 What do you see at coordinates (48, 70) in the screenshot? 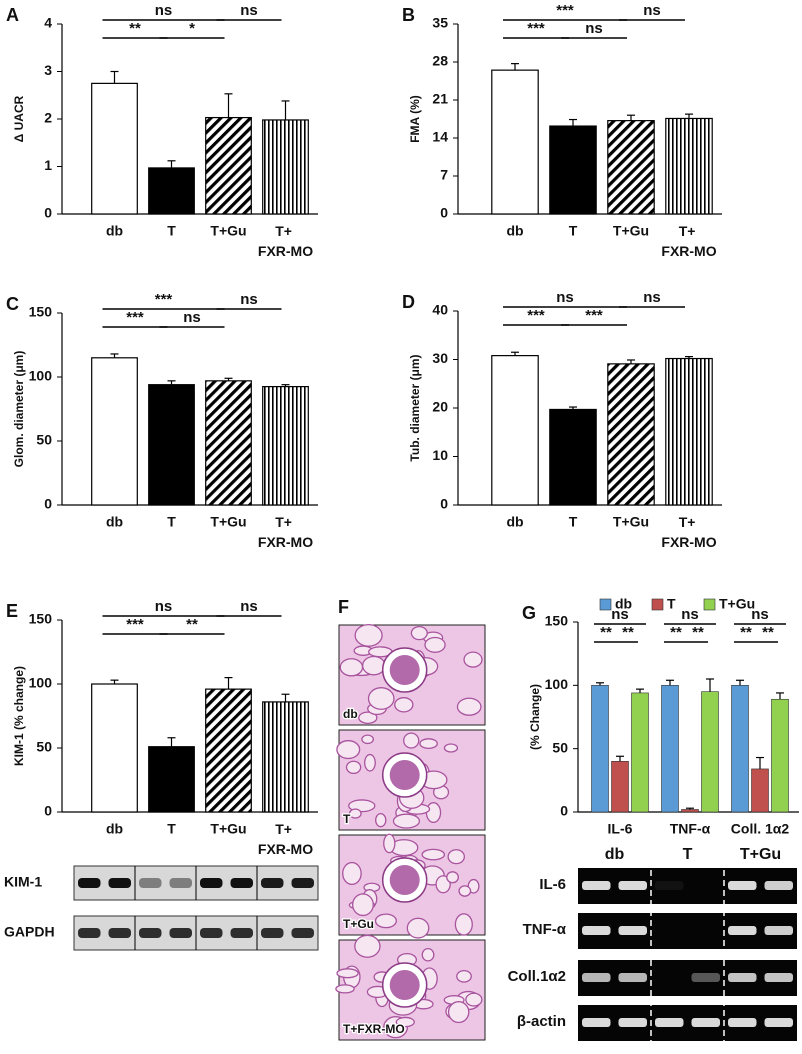
I see `y-tick-label: 3` at bounding box center [48, 70].